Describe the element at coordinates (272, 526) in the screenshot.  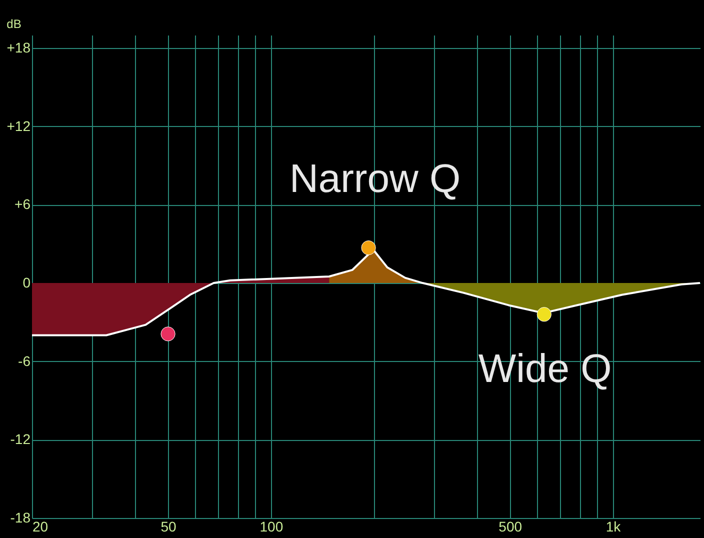
I see `x-tick-label: 100` at that location.